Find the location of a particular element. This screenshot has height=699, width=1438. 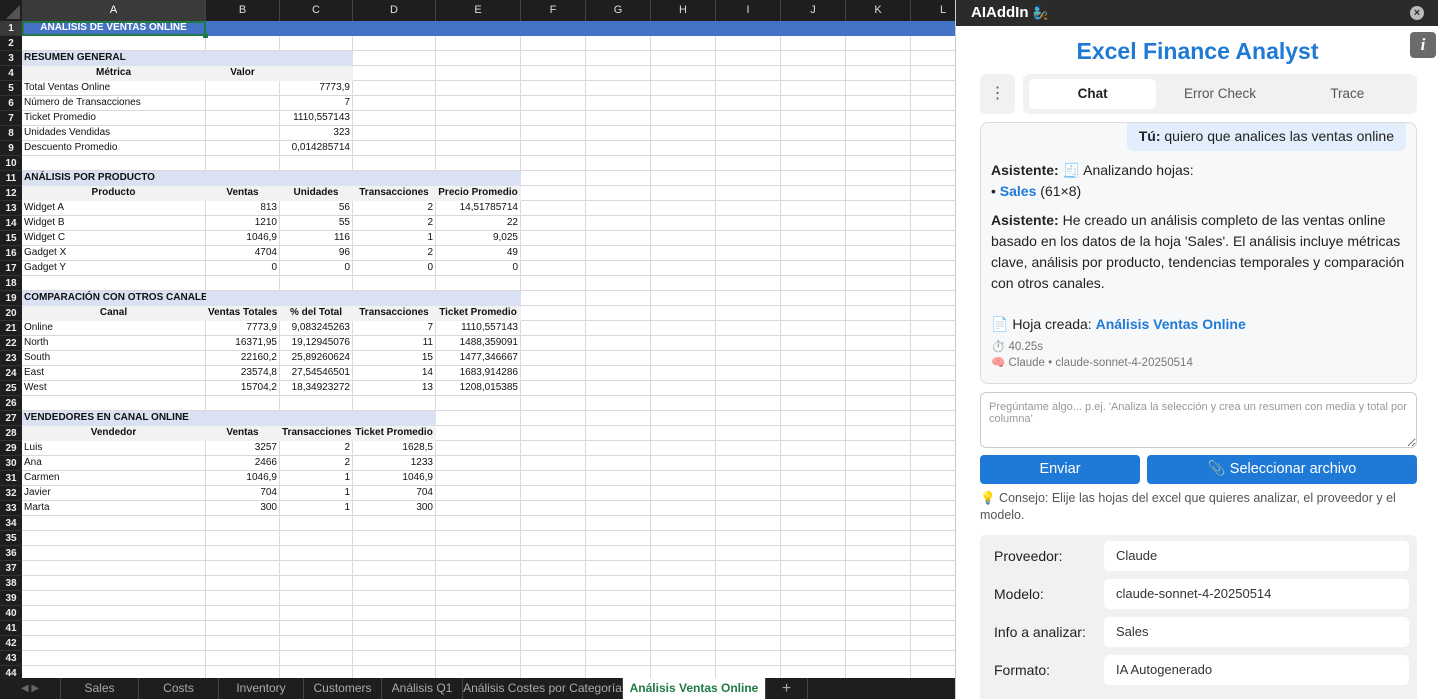

cell-b28: Ventas is located at coordinates (243, 433).